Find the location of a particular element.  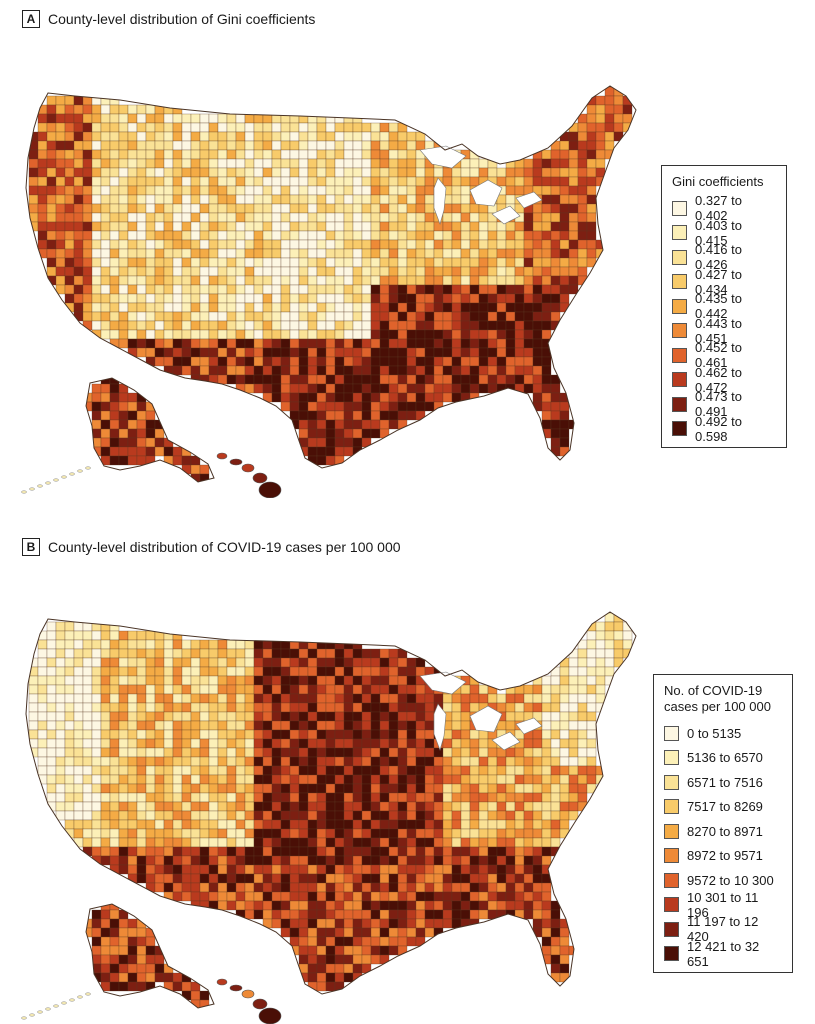

gini-legend-label: 0.327 to 0.402 is located at coordinates (718, 208).